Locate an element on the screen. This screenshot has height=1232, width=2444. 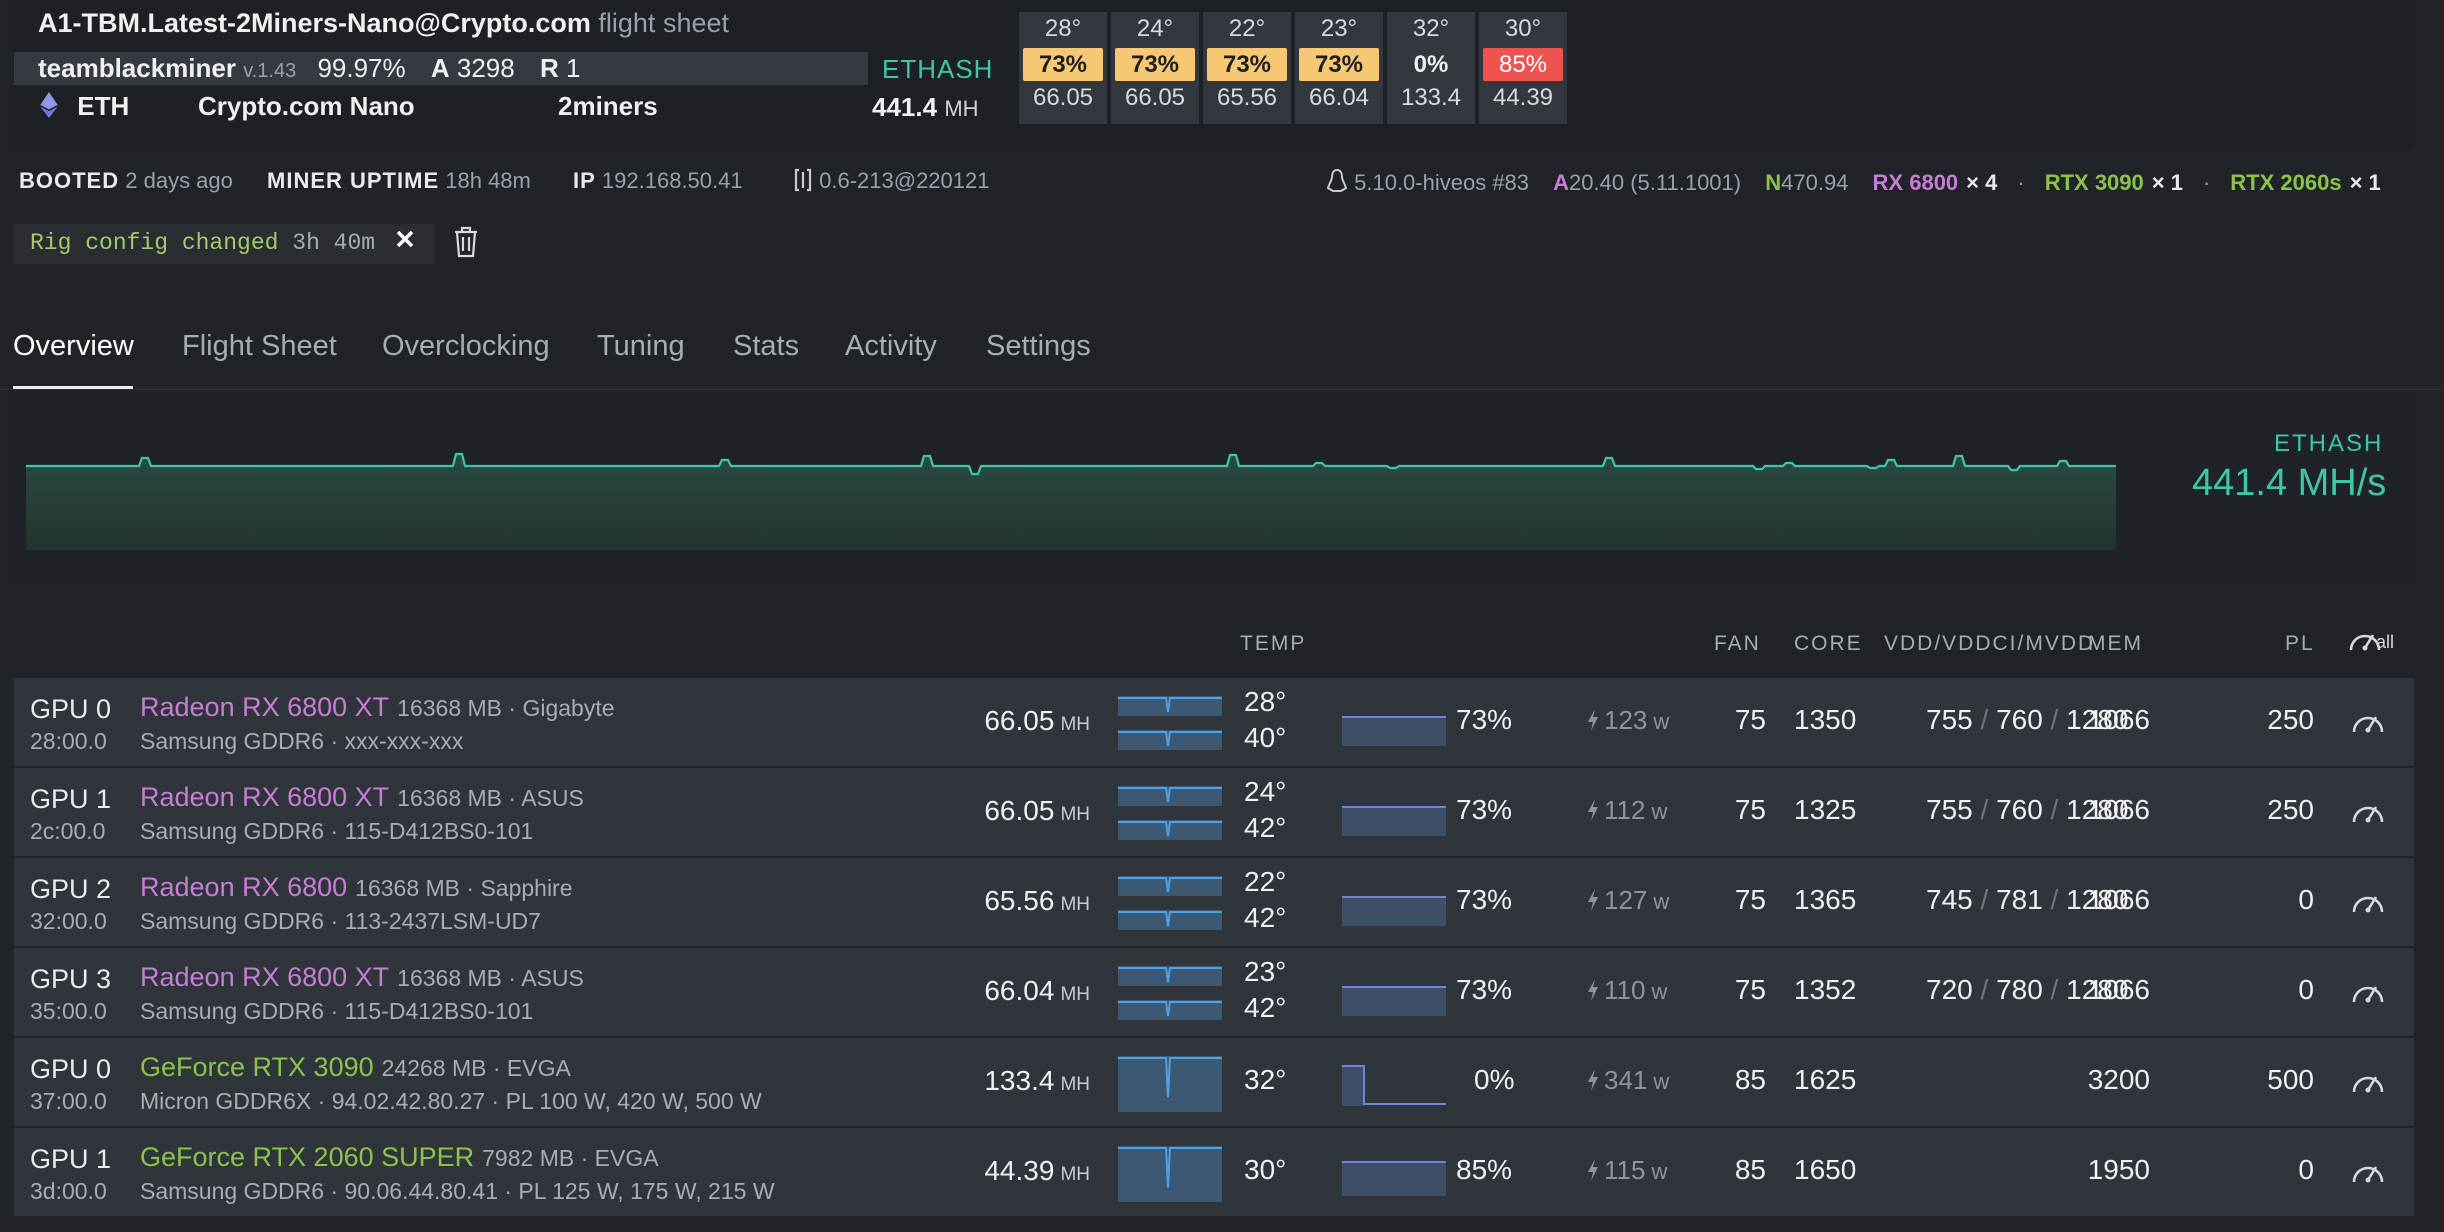
tab-stats: Stats is located at coordinates (766, 346).